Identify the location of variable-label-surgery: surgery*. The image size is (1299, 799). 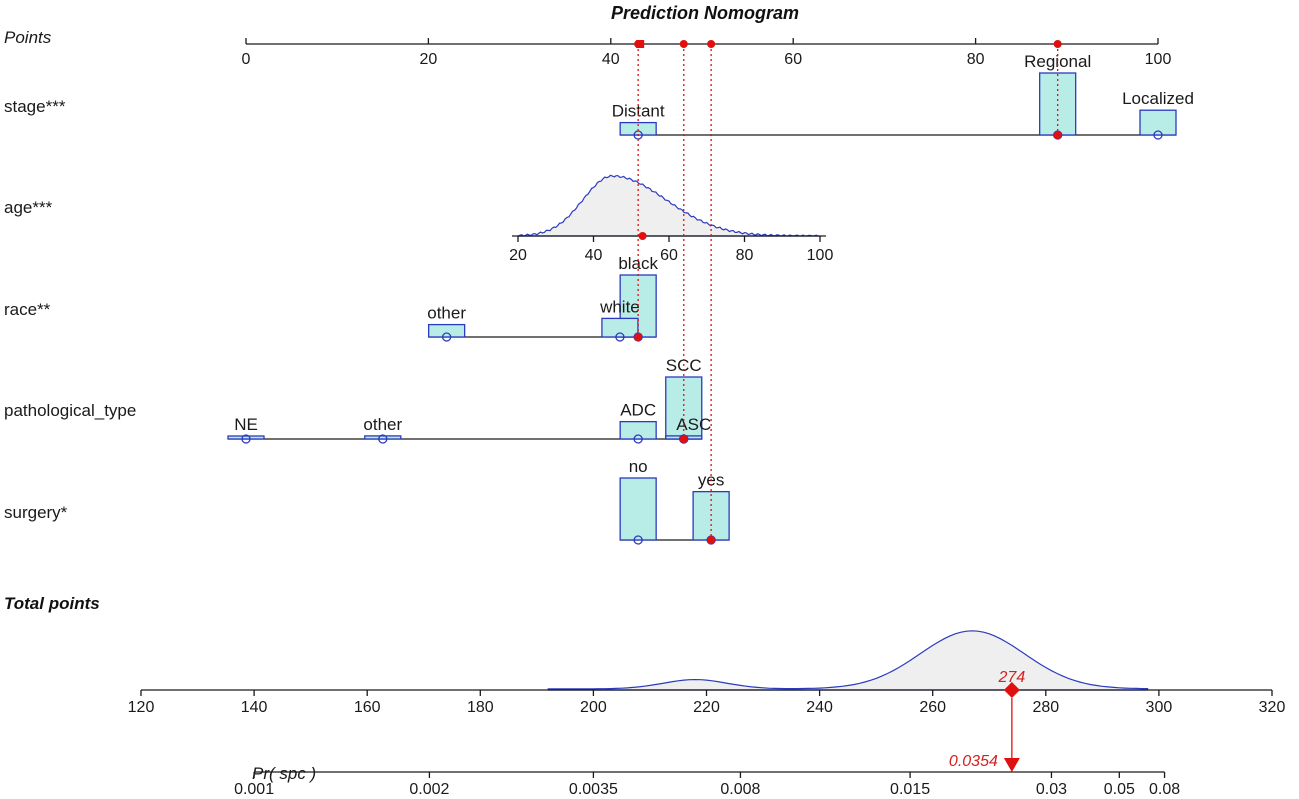
(36, 512).